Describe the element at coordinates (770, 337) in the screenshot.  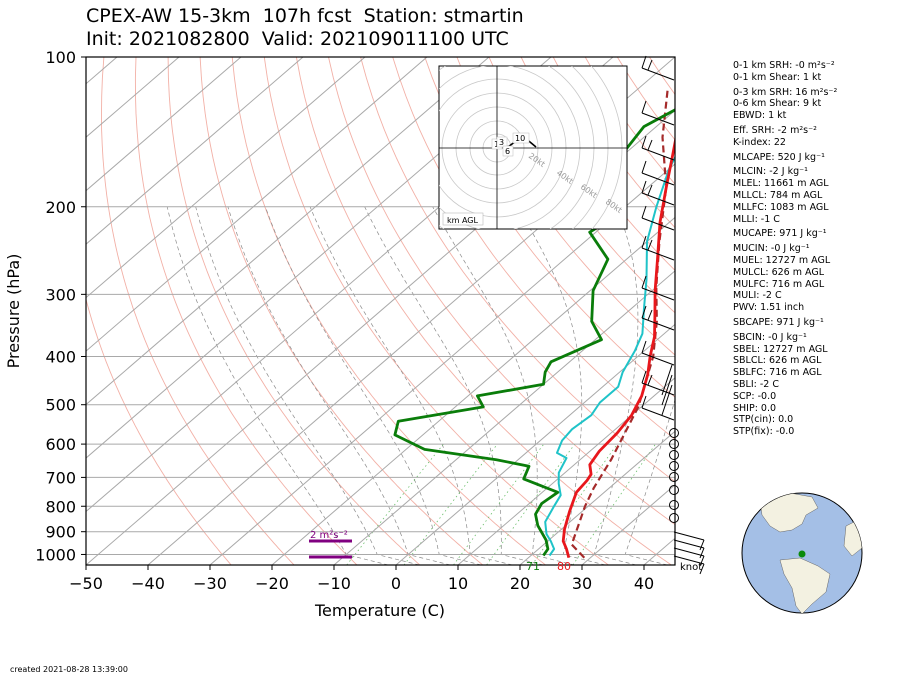
I see `index-line: SBCIN: -0 J kg⁻¹` at that location.